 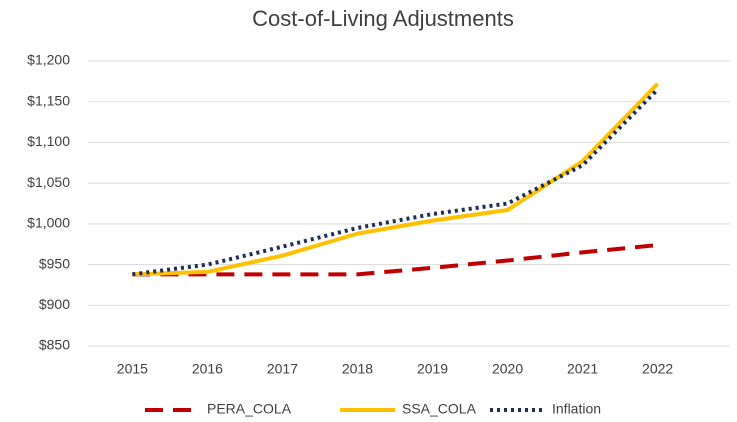 What do you see at coordinates (207, 369) in the screenshot?
I see `x-tick-label: 2016` at bounding box center [207, 369].